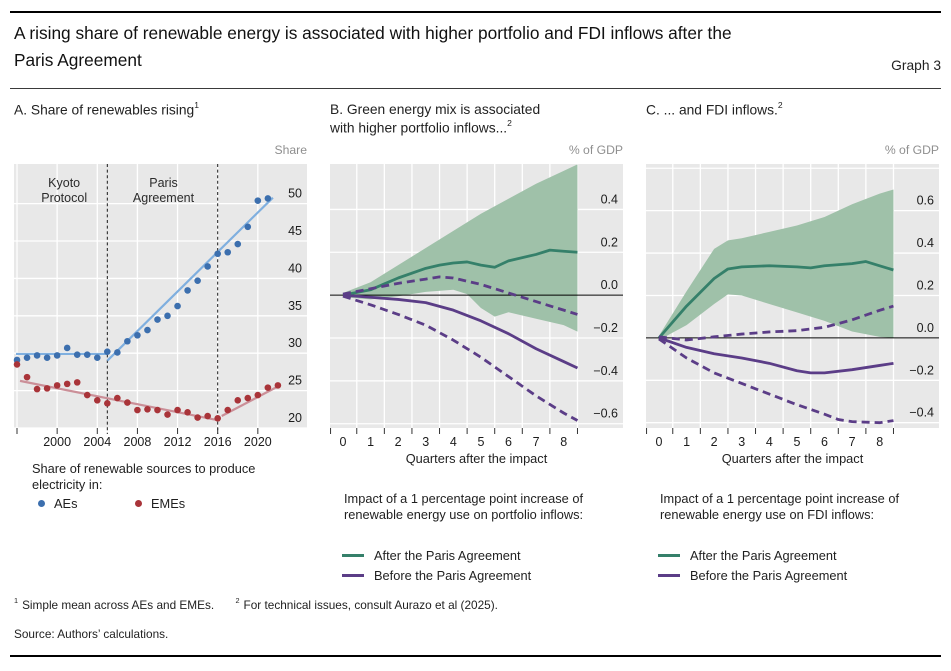  Describe the element at coordinates (475, 656) in the screenshot. I see `bottom-rule` at that location.